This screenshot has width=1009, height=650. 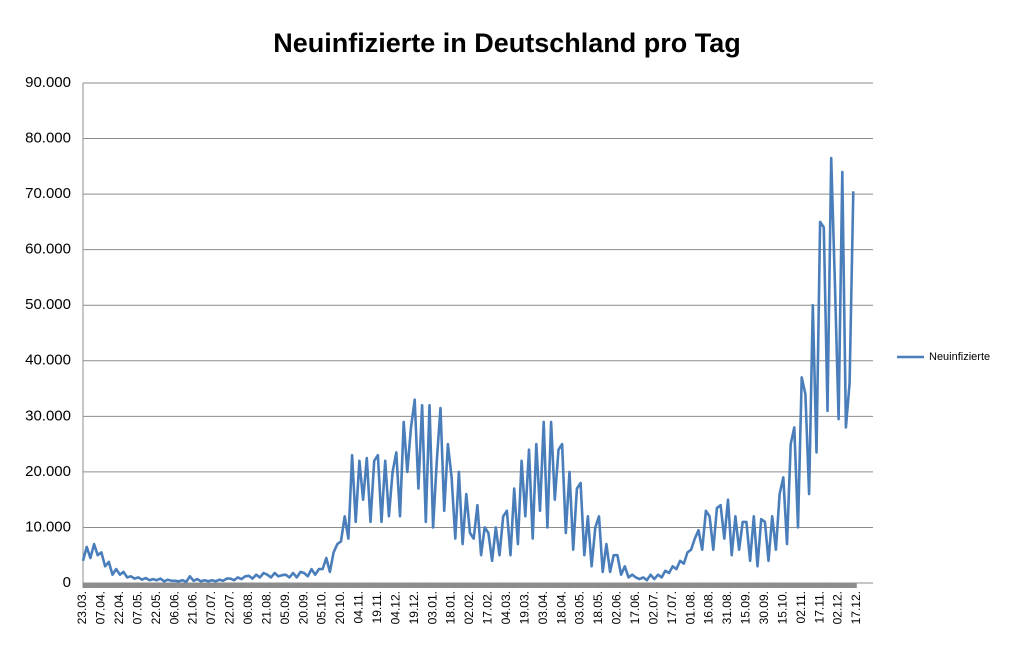 I want to click on x-tick-label: 02.06., so click(x=617, y=607).